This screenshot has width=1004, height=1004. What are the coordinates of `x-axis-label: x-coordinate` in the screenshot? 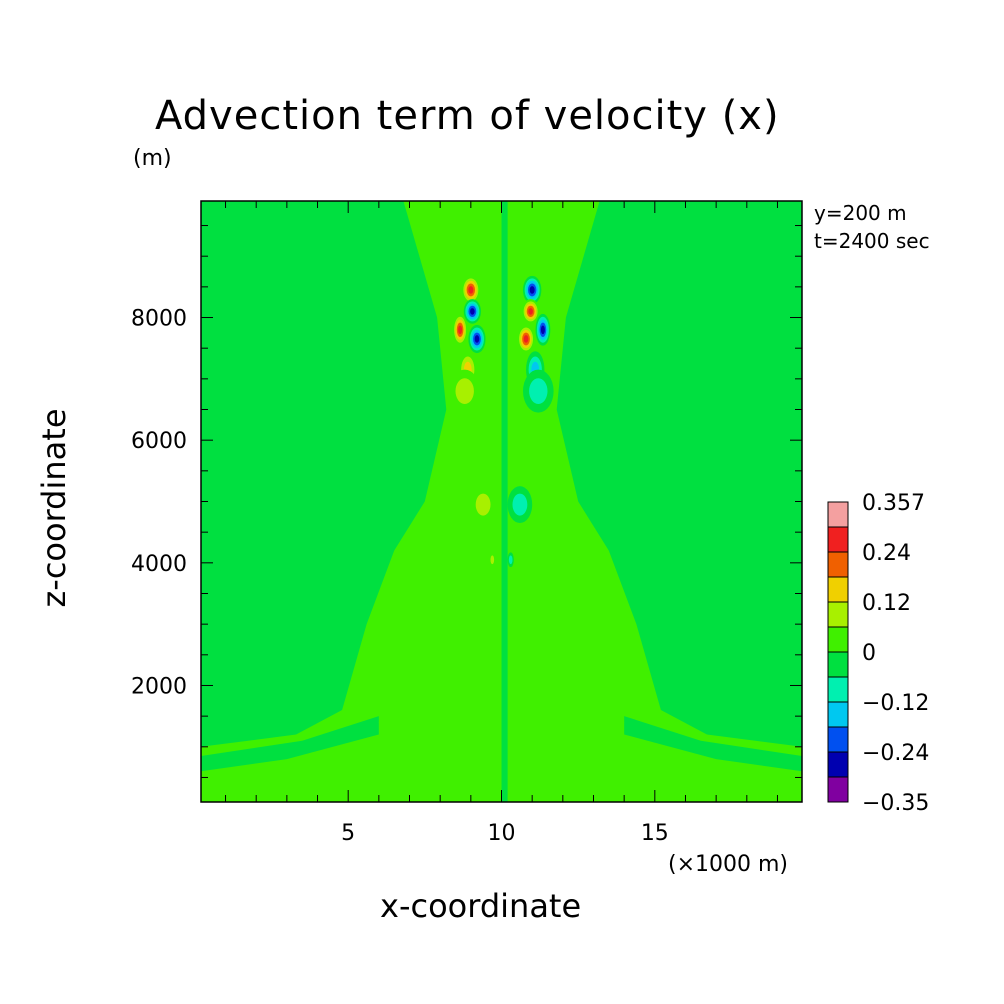 It's located at (481, 906).